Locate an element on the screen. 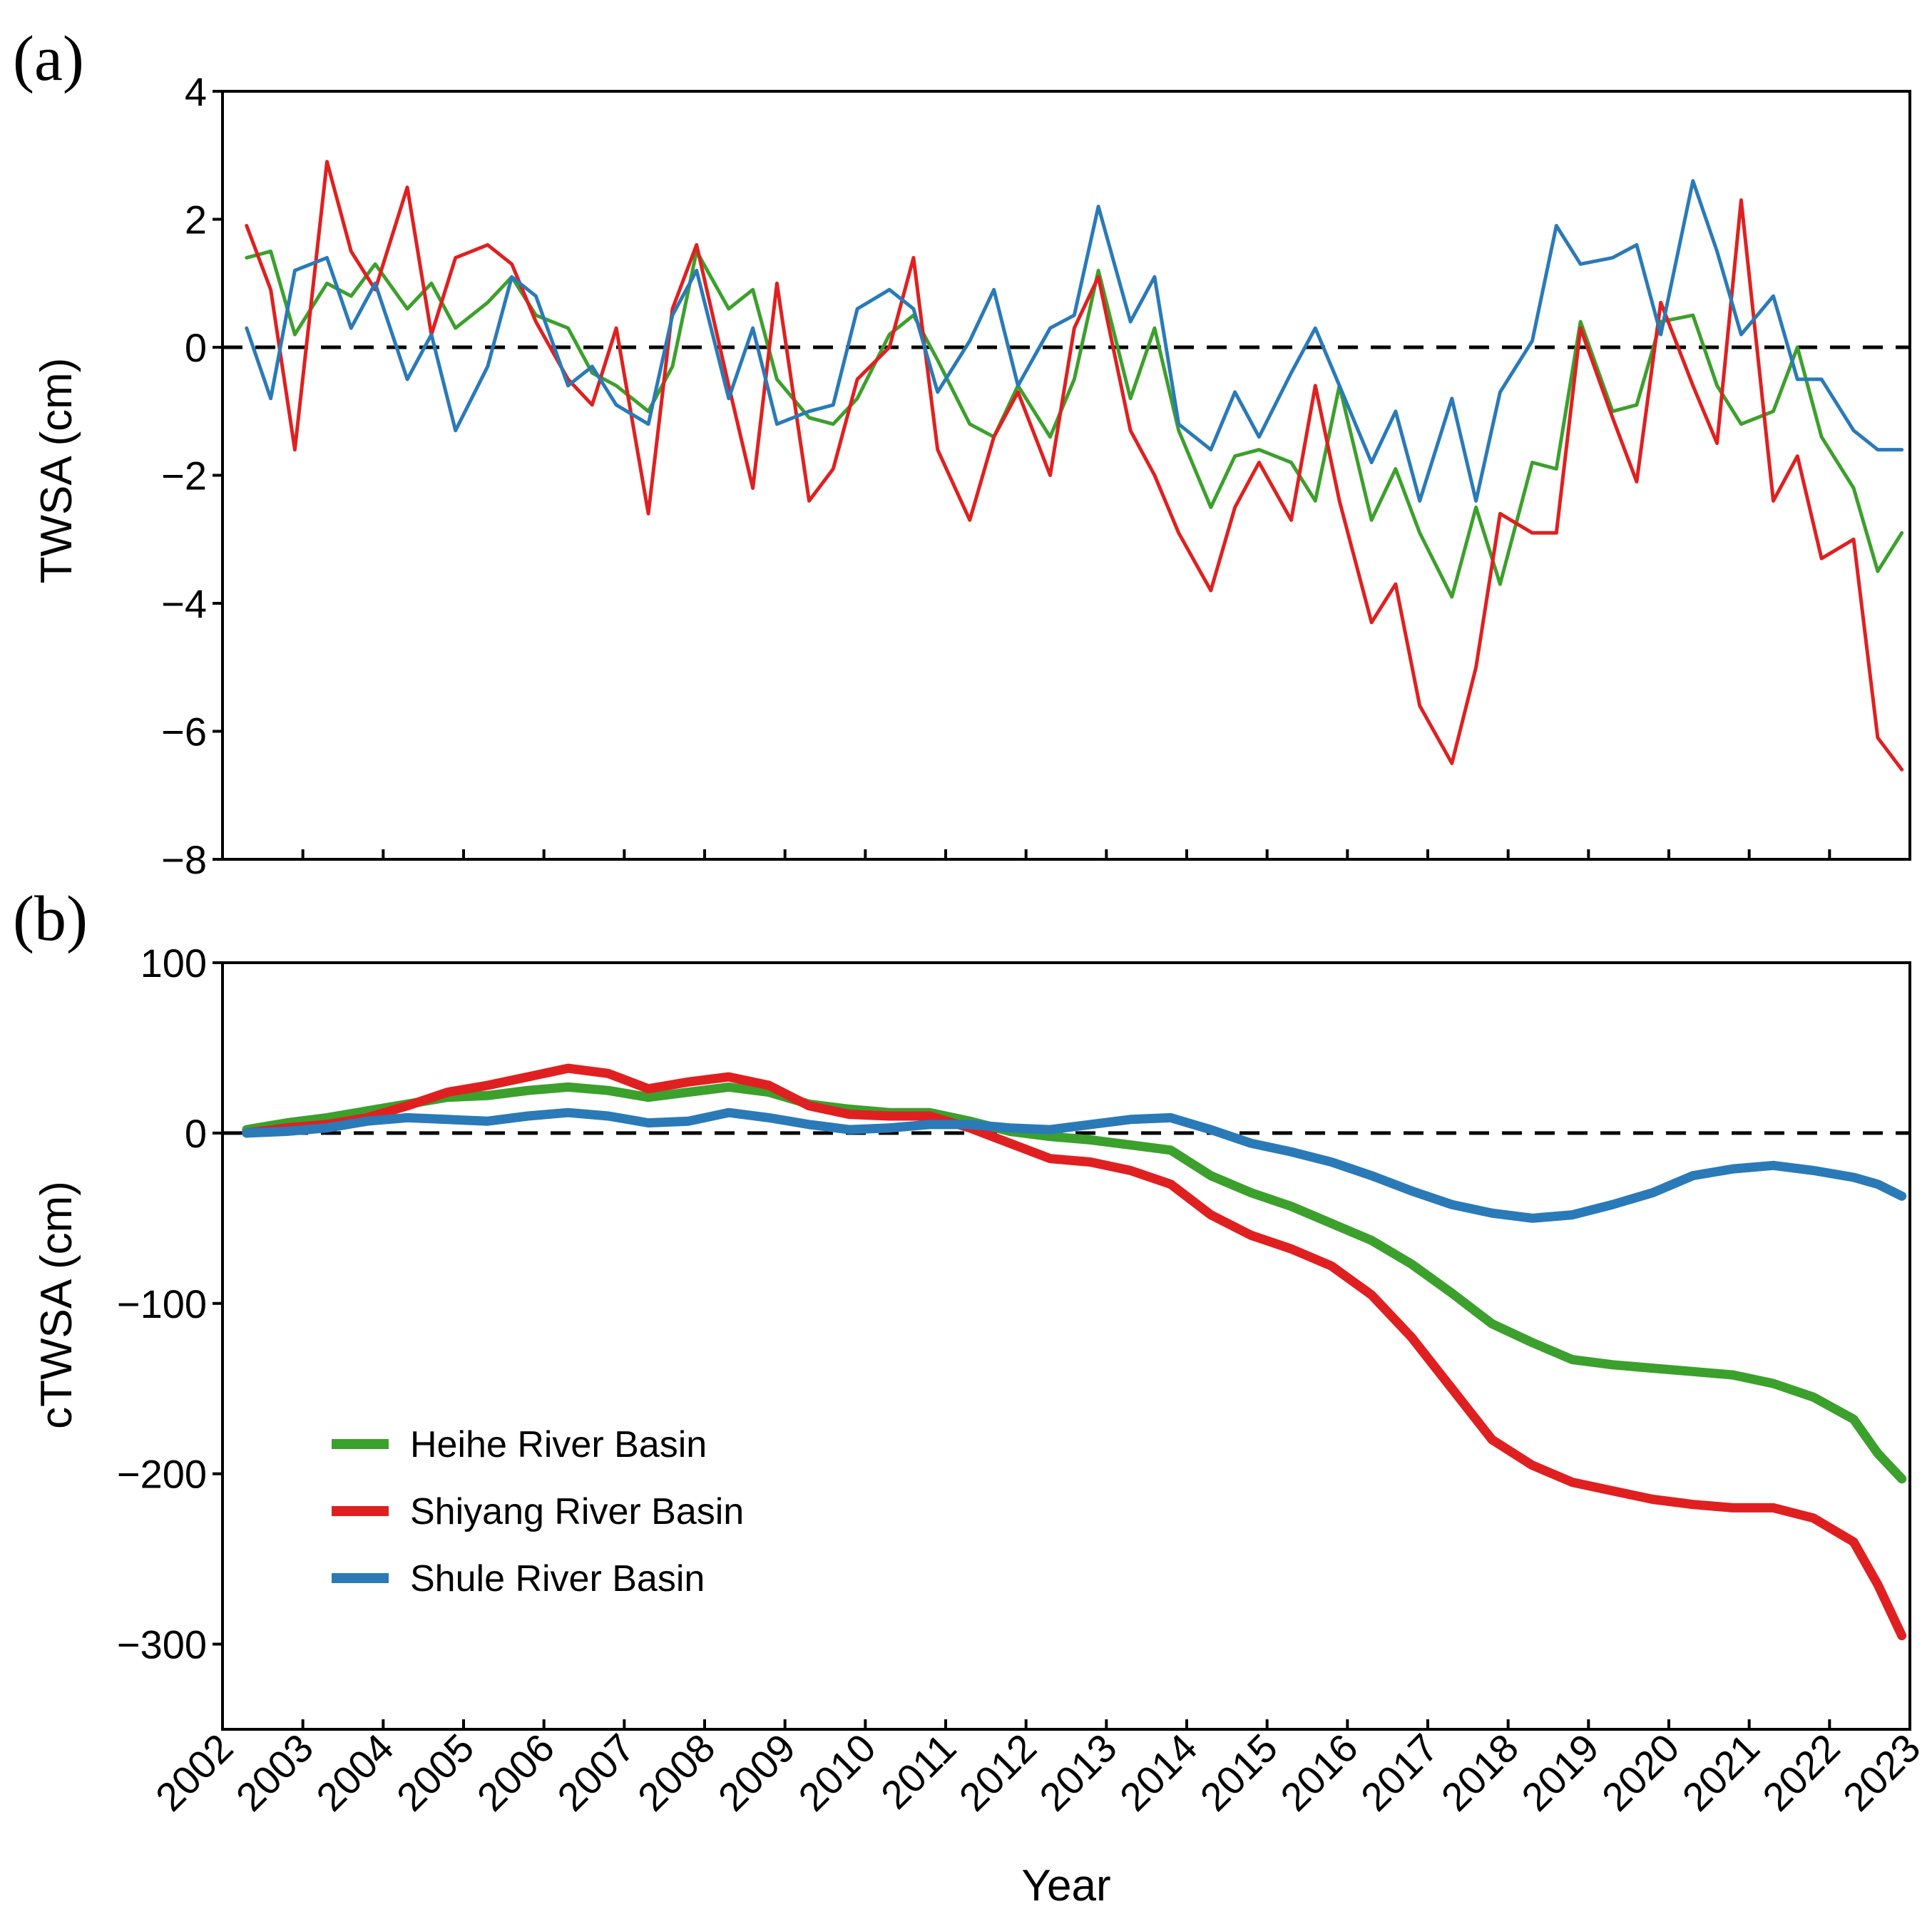  panel-b-xtick-label: 2015 is located at coordinates (1239, 1772).